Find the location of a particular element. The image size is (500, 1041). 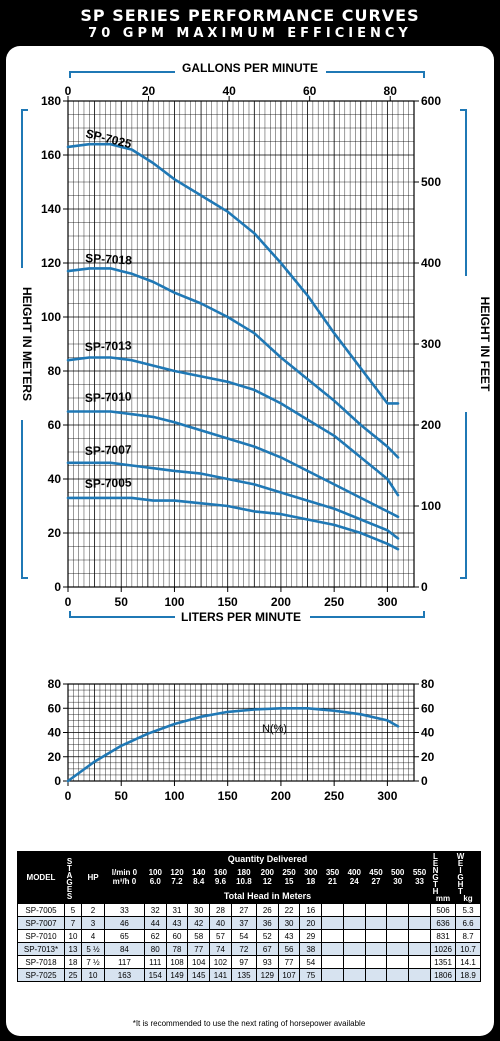

table-cell: 636 is located at coordinates (443, 923).